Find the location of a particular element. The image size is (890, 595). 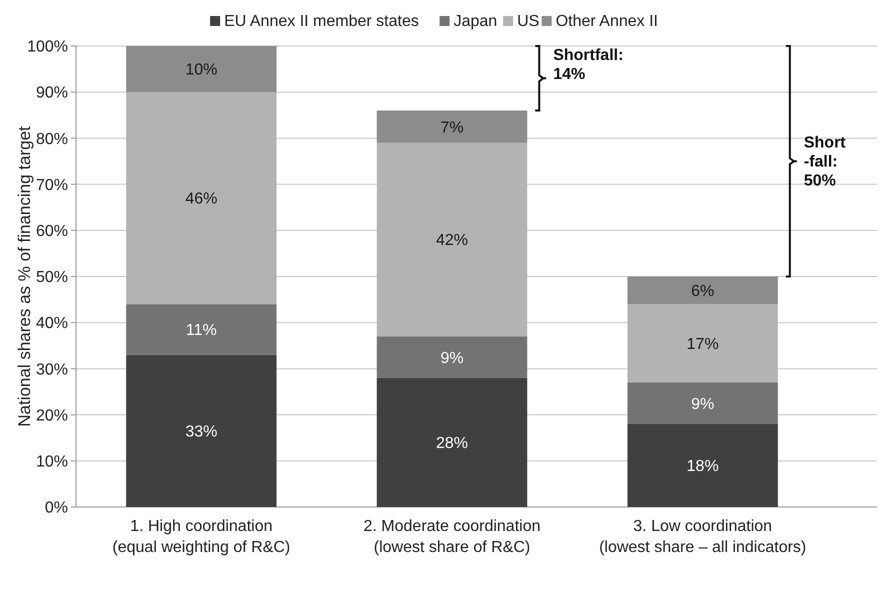

legend-label: EU Annex II member states is located at coordinates (321, 21).